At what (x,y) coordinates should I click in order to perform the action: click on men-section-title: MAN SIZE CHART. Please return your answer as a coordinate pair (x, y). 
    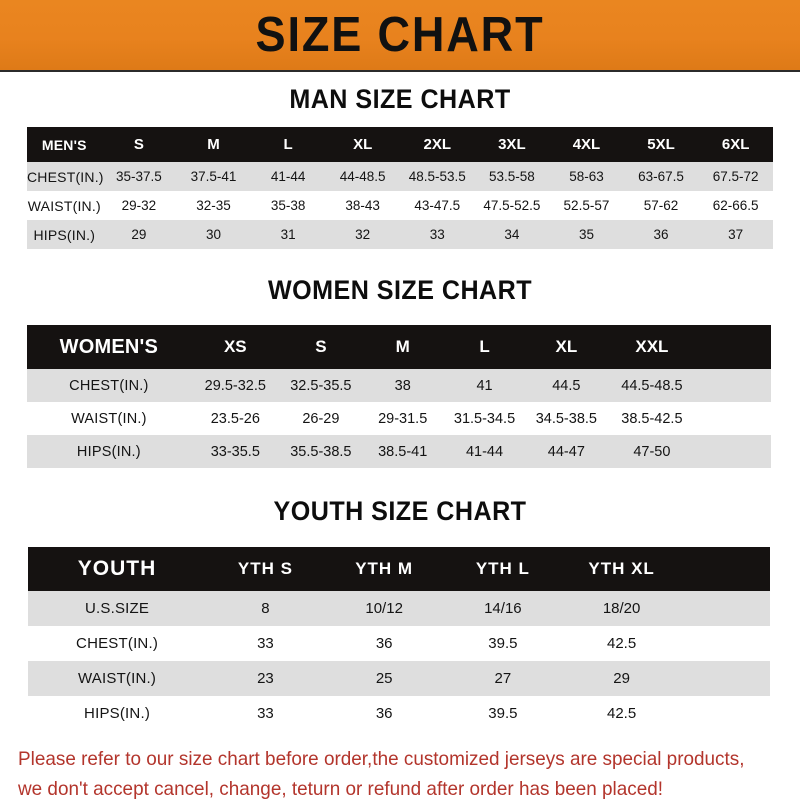
    Looking at the image, I should click on (400, 99).